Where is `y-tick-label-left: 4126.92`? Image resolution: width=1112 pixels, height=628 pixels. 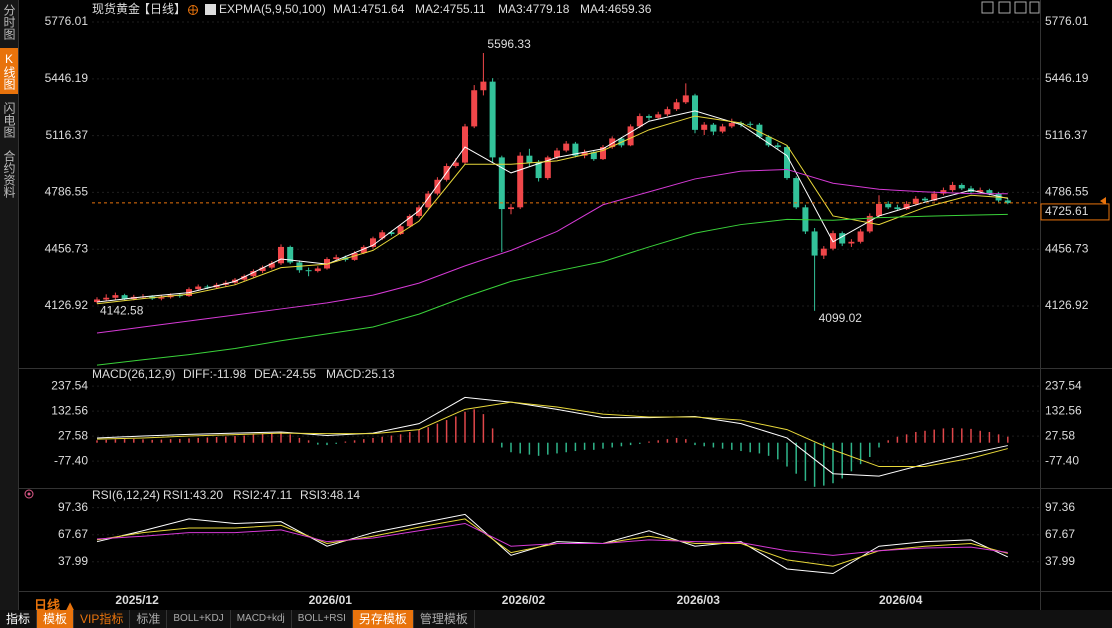
y-tick-label-left: 4126.92 is located at coordinates (67, 305).